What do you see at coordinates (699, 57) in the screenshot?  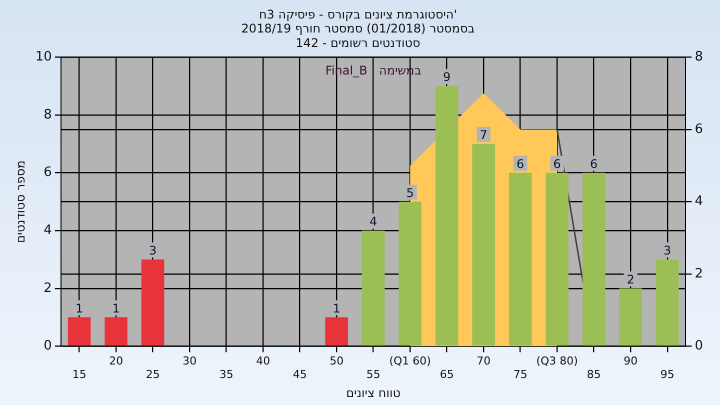 I see `y2-tick-label: 8` at bounding box center [699, 57].